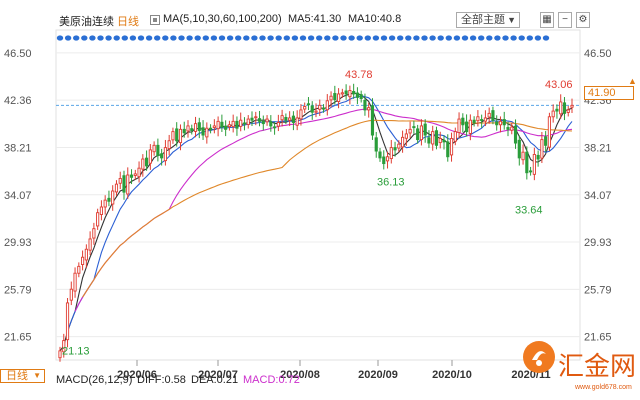  Describe the element at coordinates (218, 375) in the screenshot. I see `x-tick-label: 2020/07` at that location.